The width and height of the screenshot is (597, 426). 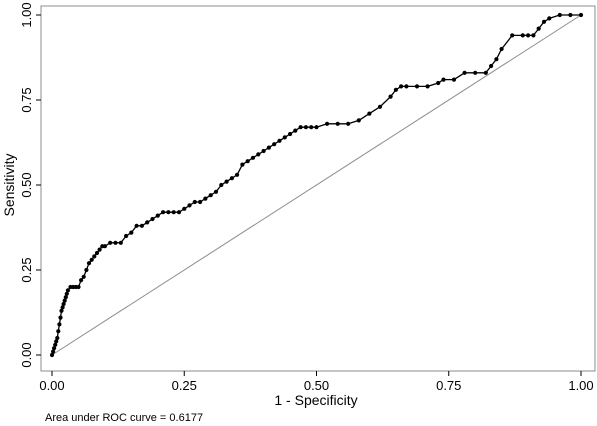 What do you see at coordinates (51, 385) in the screenshot?
I see `x-tick-label: 0.00` at bounding box center [51, 385].